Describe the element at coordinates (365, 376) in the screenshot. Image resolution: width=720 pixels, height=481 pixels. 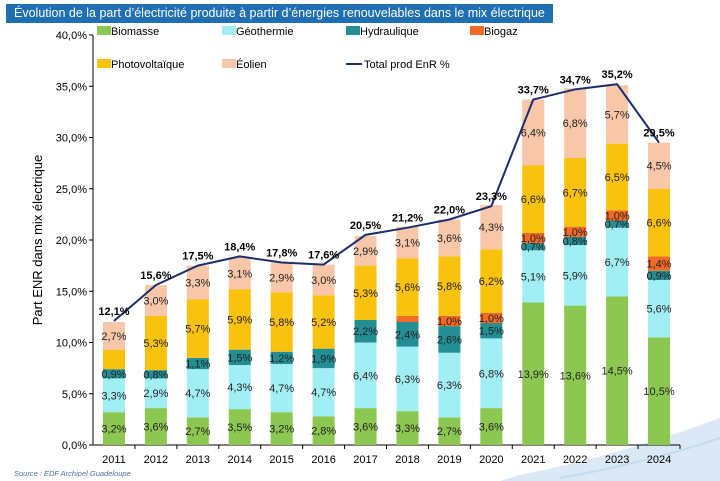
I see `data-label: 6,4%` at that location.